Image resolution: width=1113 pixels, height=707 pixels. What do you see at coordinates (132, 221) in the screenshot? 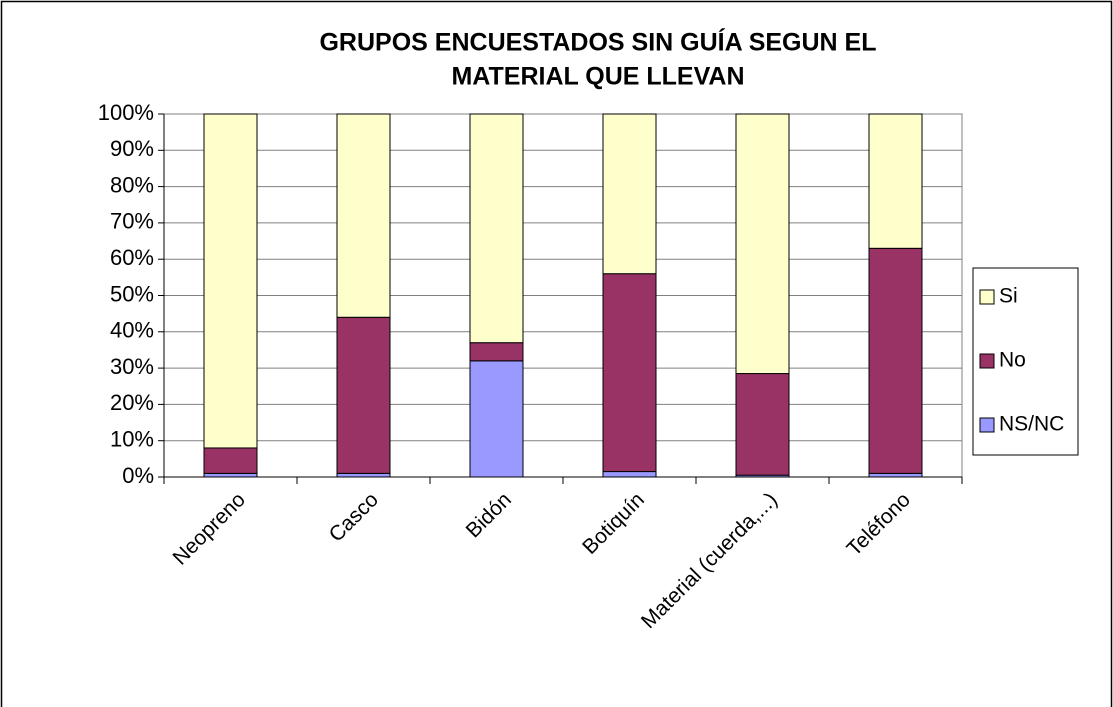
I see `y-tick-label: 70%` at bounding box center [132, 221].